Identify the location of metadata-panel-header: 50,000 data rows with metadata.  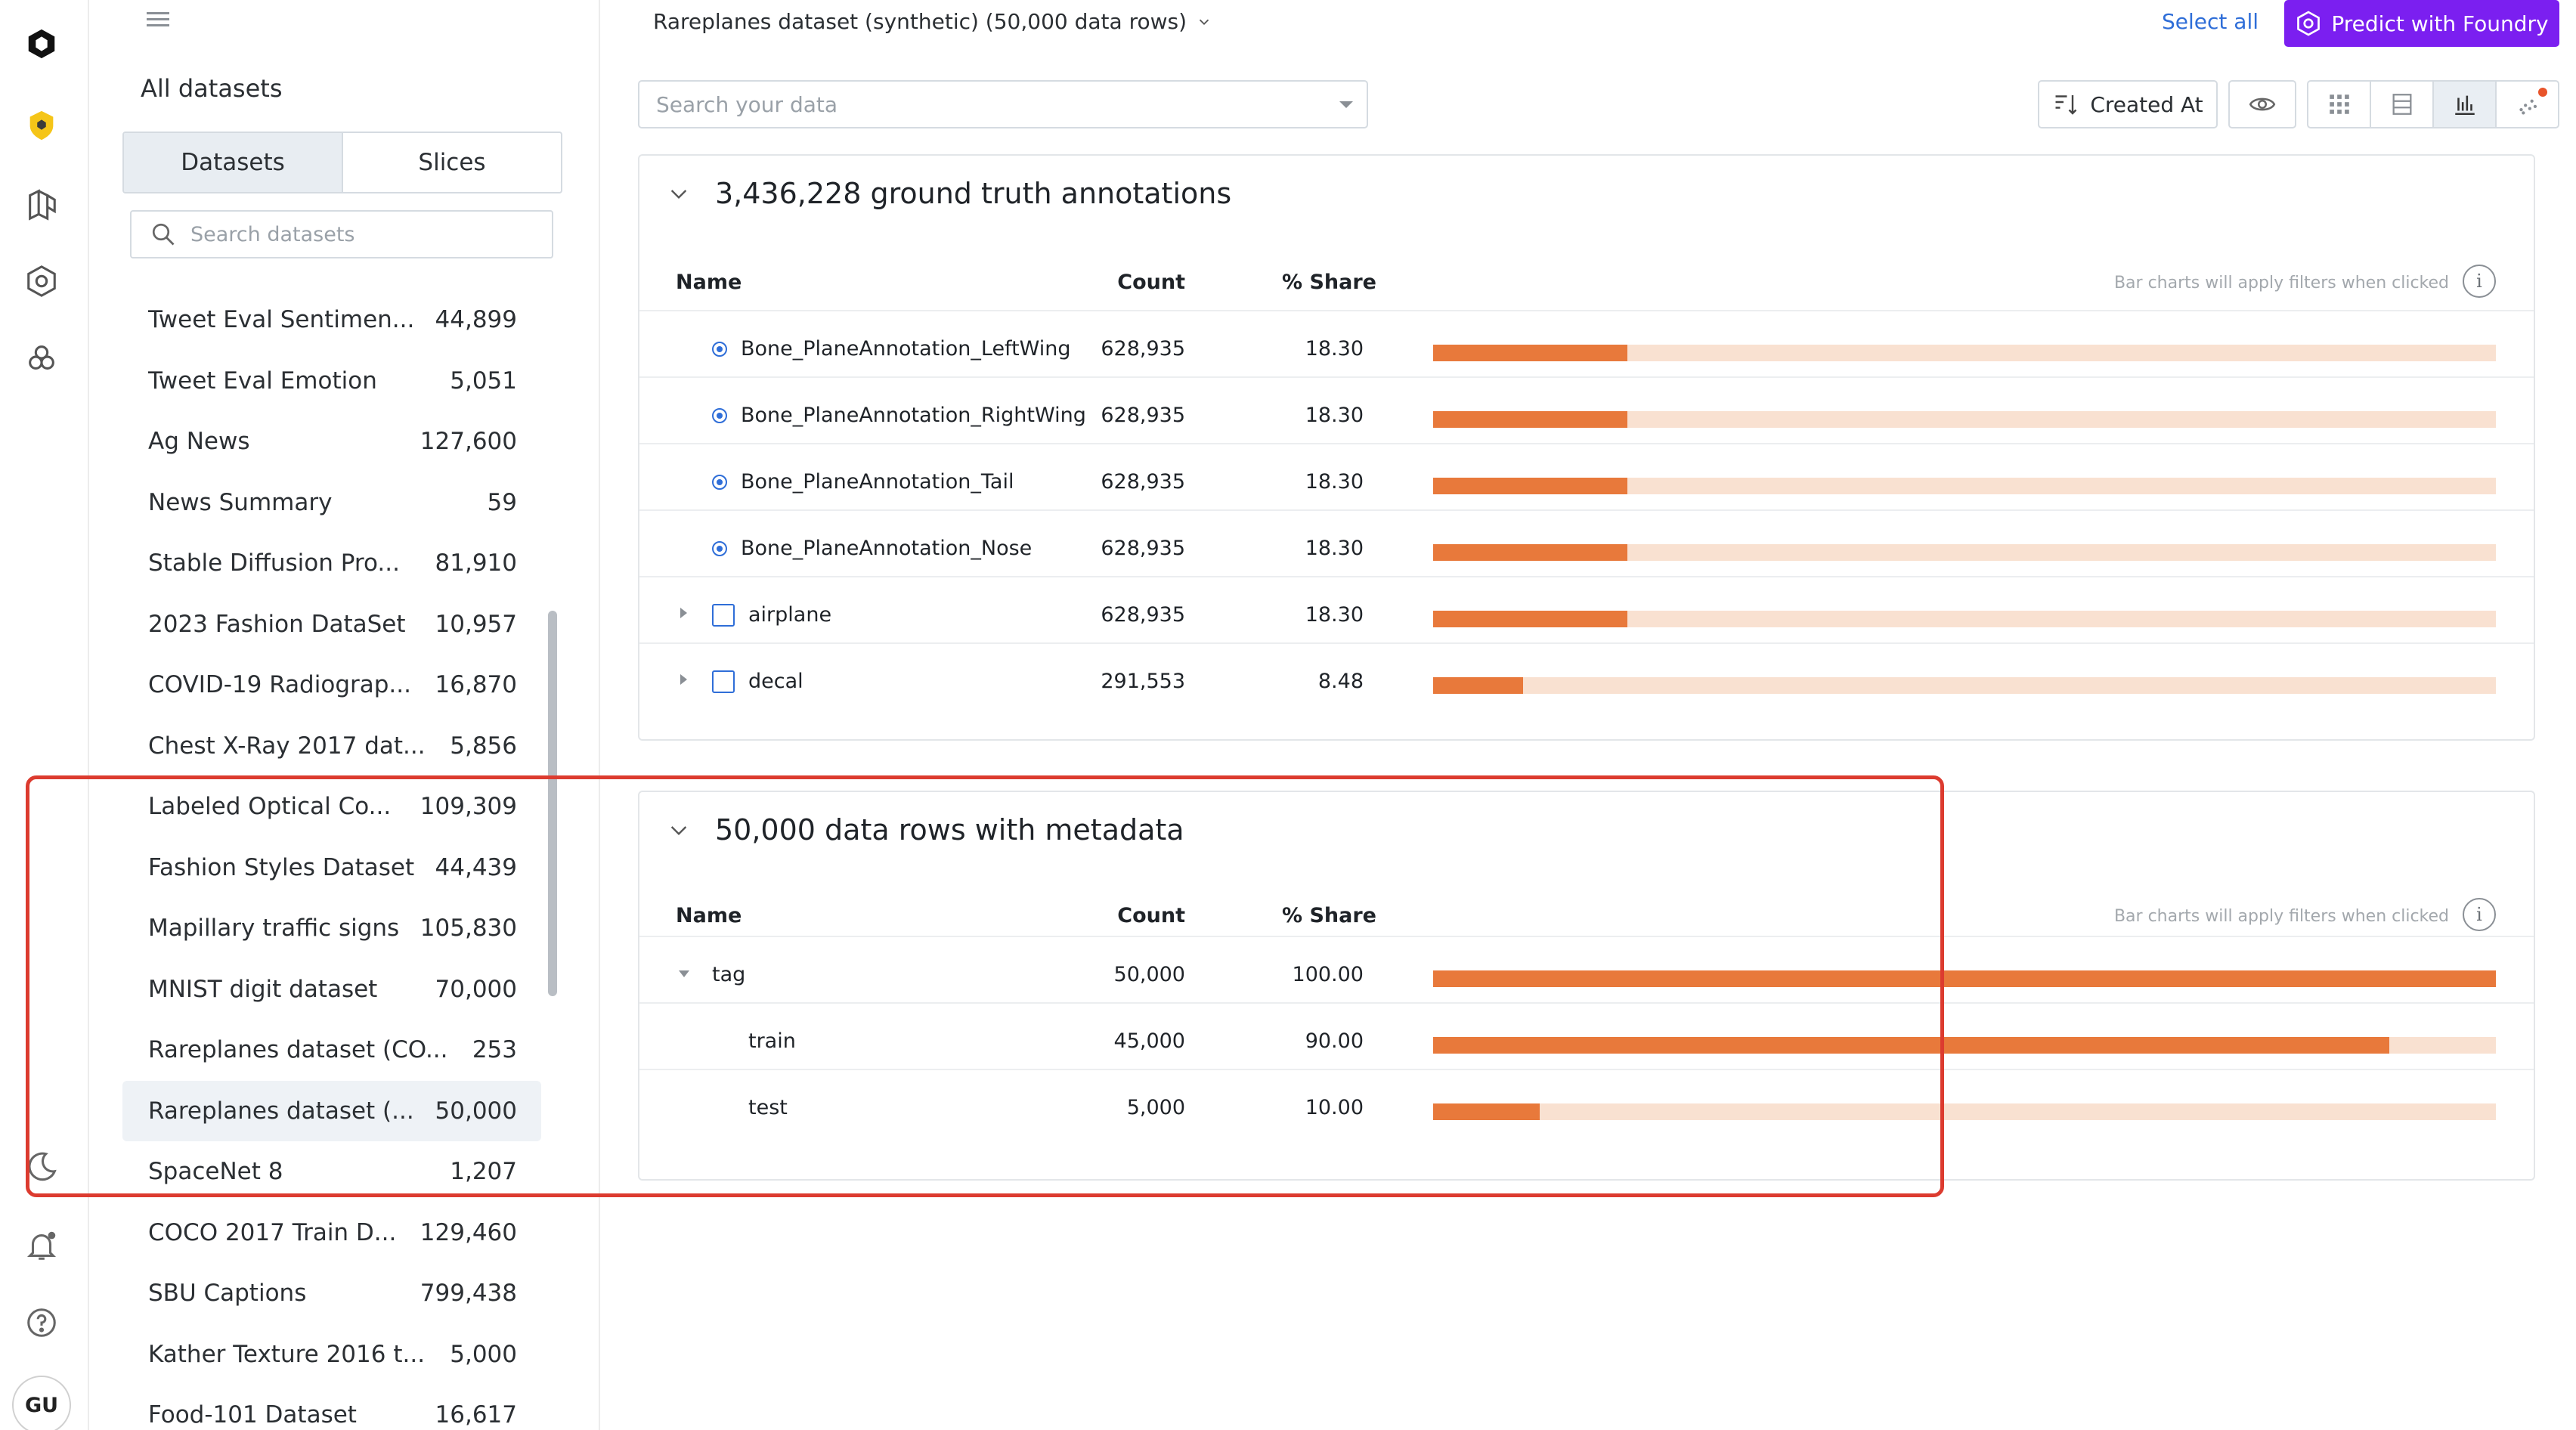
(925, 830).